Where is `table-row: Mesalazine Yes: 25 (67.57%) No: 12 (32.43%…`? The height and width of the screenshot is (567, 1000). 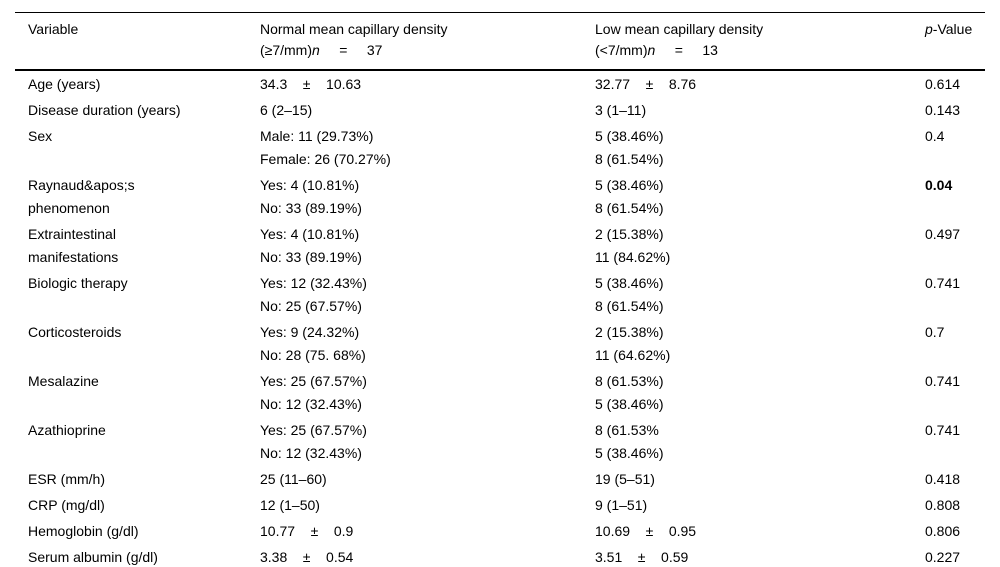
table-row: Mesalazine Yes: 25 (67.57%) No: 12 (32.43%… is located at coordinates (500, 392).